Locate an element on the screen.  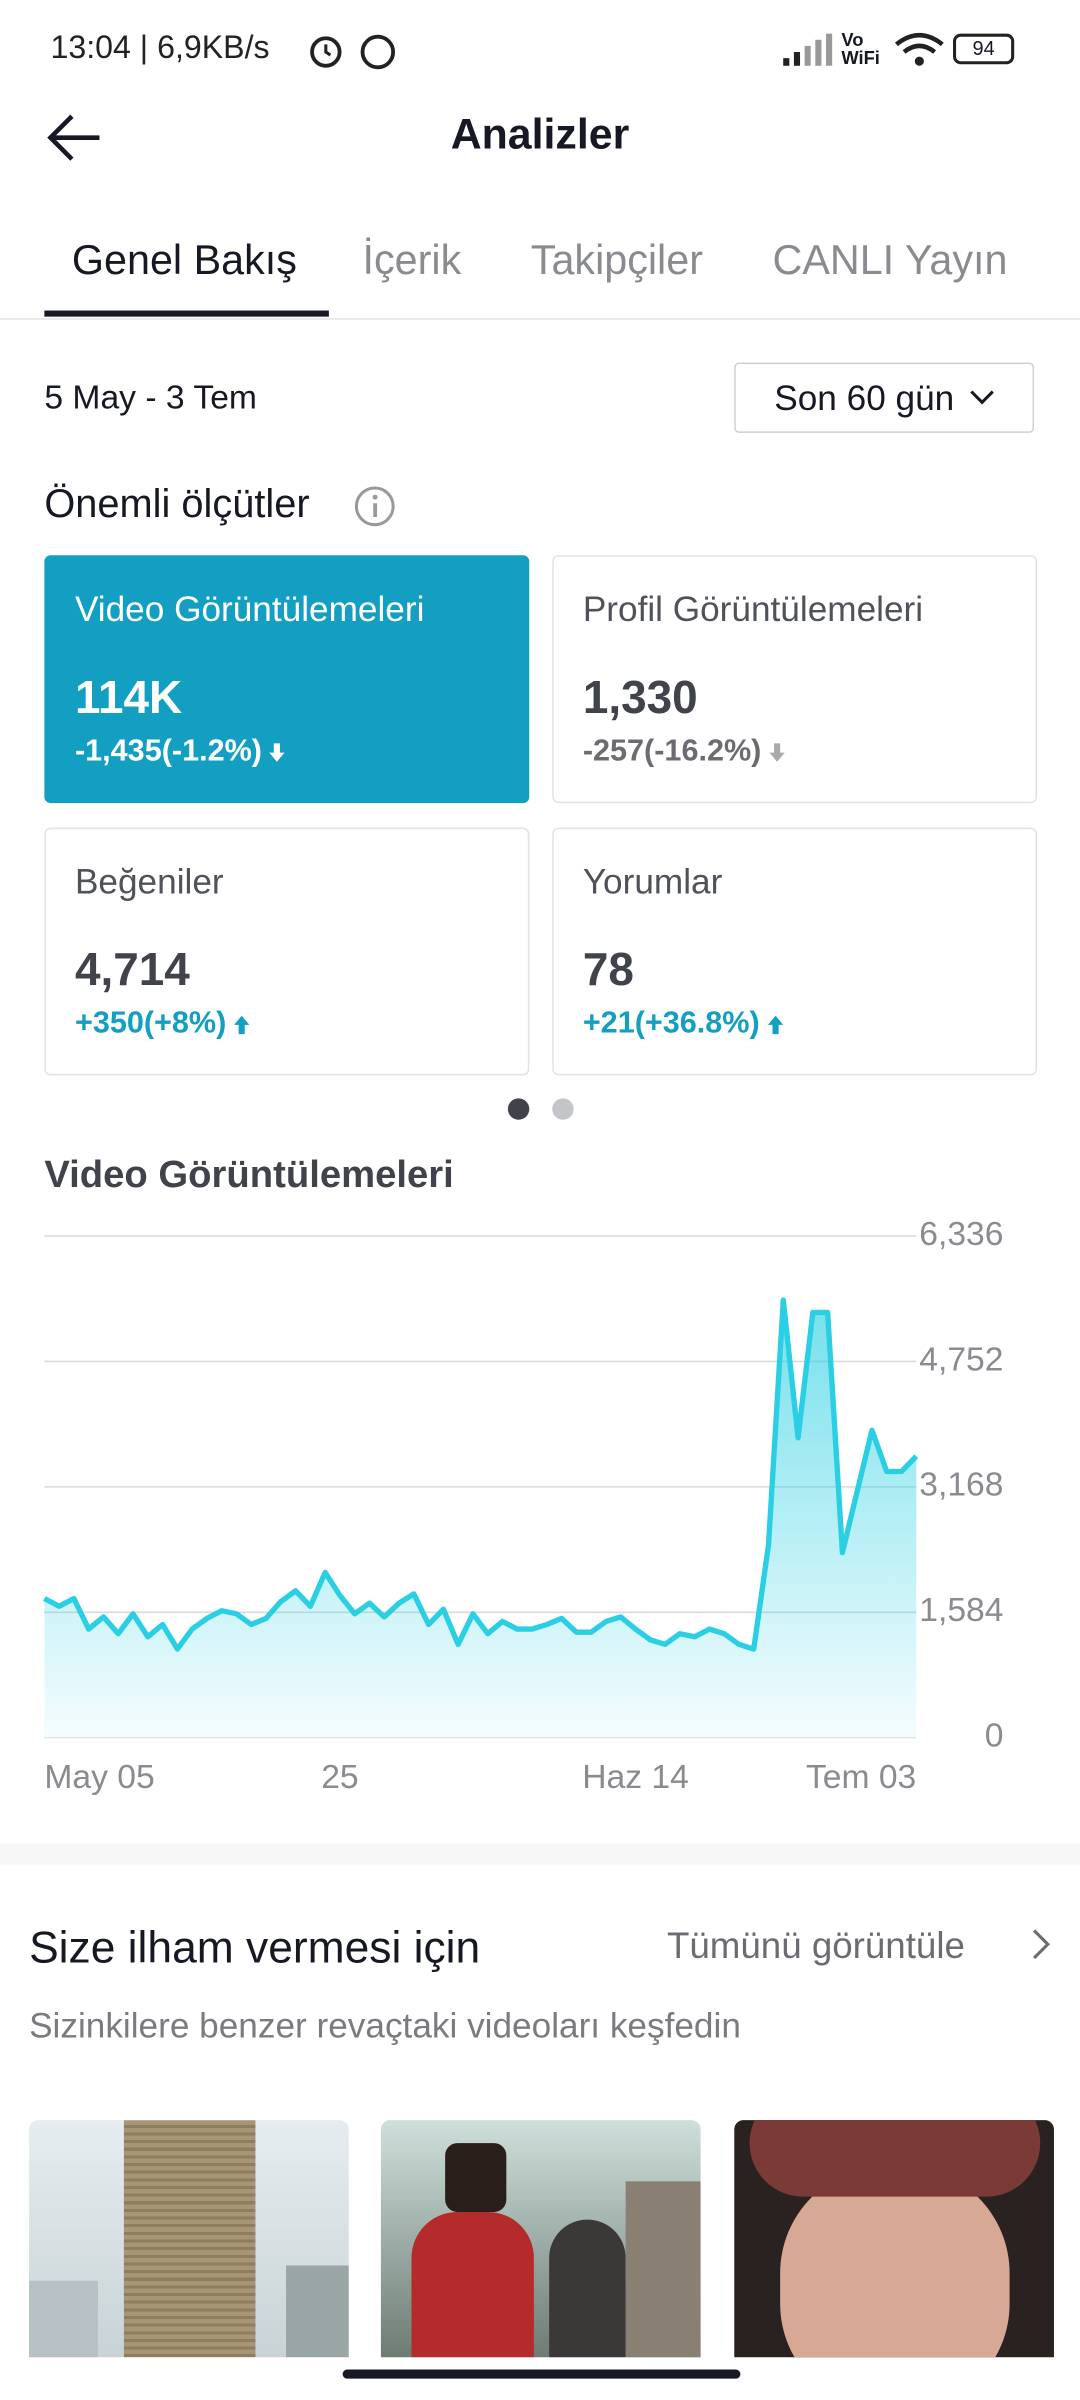
tab: CANLI Yayın is located at coordinates (890, 260).